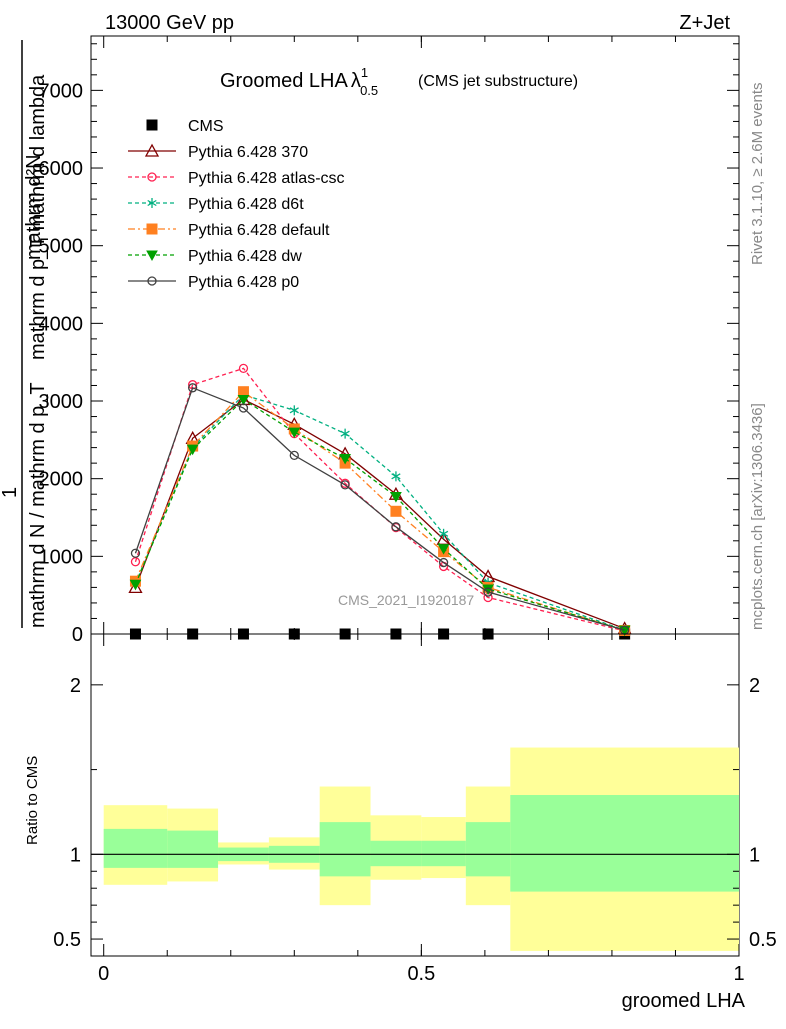  I want to click on ratio-y-tick-label: 0.5, so click(67, 940).